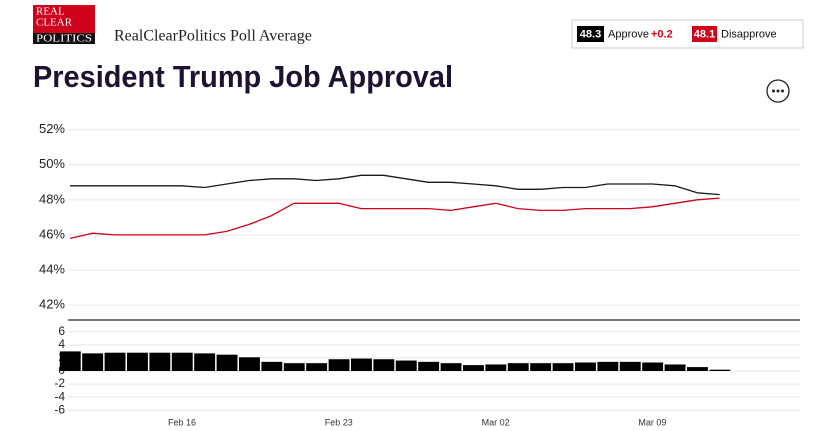  I want to click on y-tick-label: 44%, so click(52, 268).